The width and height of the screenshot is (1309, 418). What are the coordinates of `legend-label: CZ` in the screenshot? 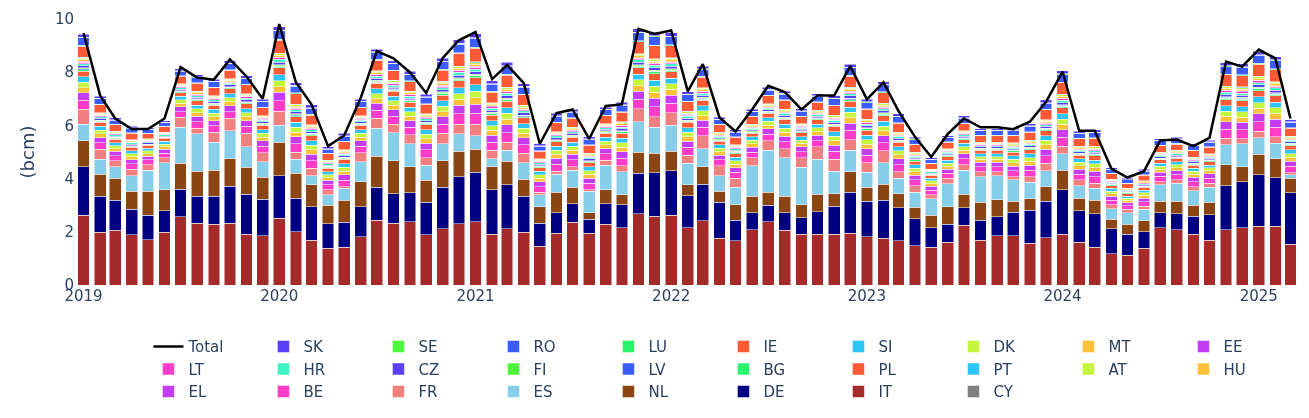 It's located at (429, 369).